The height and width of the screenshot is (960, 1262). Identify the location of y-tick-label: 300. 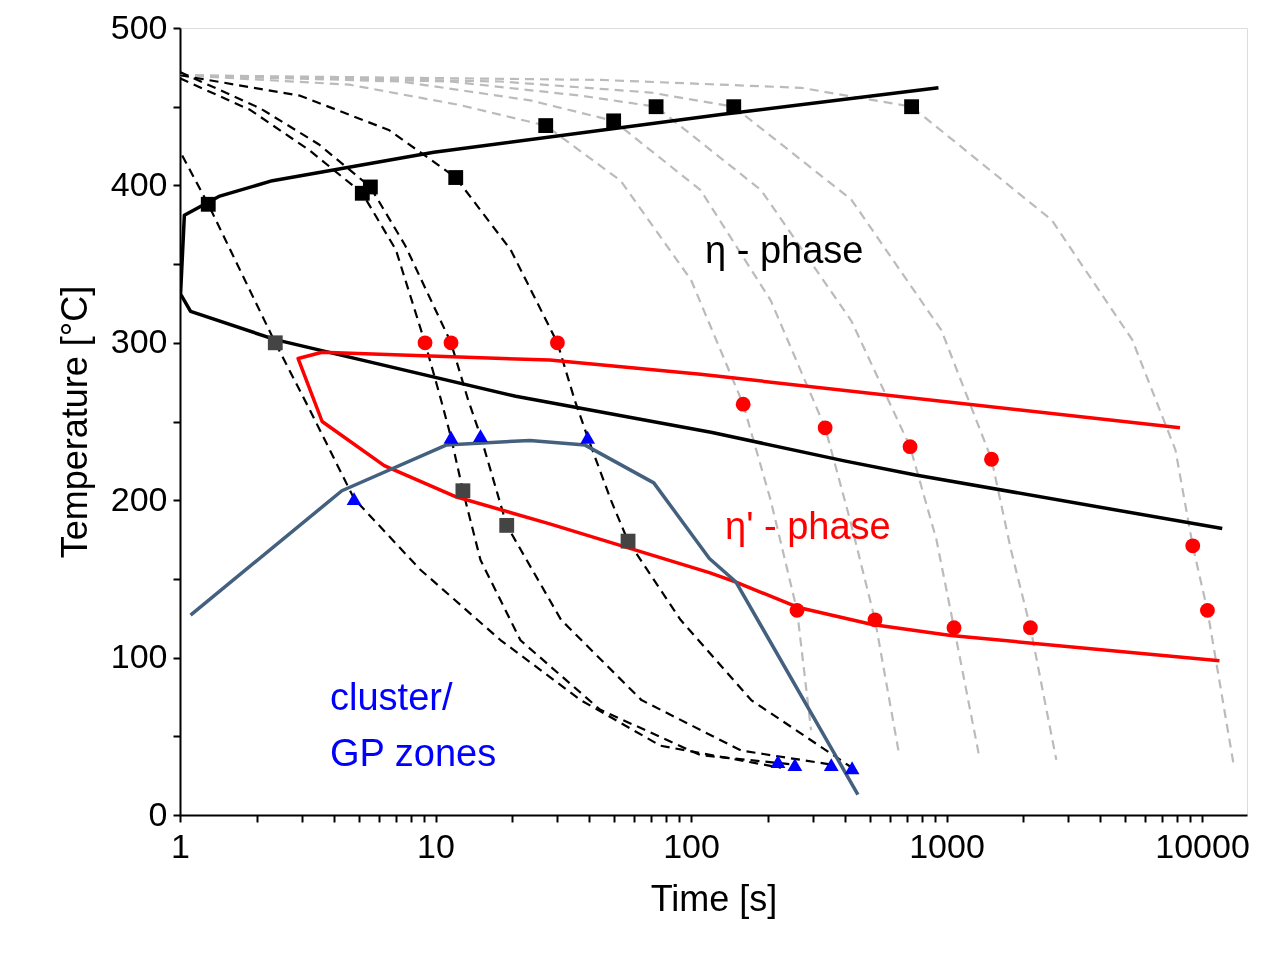
(139, 341).